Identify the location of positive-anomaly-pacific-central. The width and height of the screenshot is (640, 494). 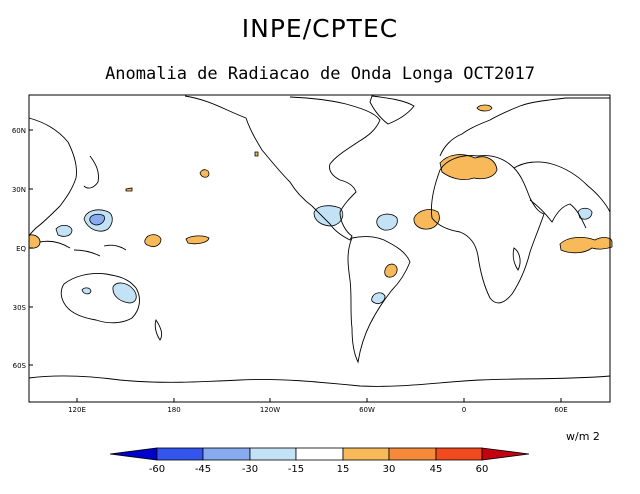
(197, 240).